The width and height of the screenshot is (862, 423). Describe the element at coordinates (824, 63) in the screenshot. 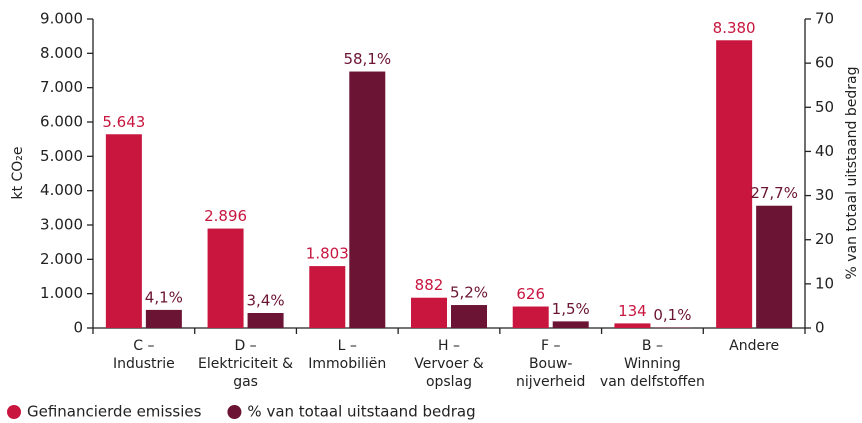

I see `y2-tick-label: 60` at that location.